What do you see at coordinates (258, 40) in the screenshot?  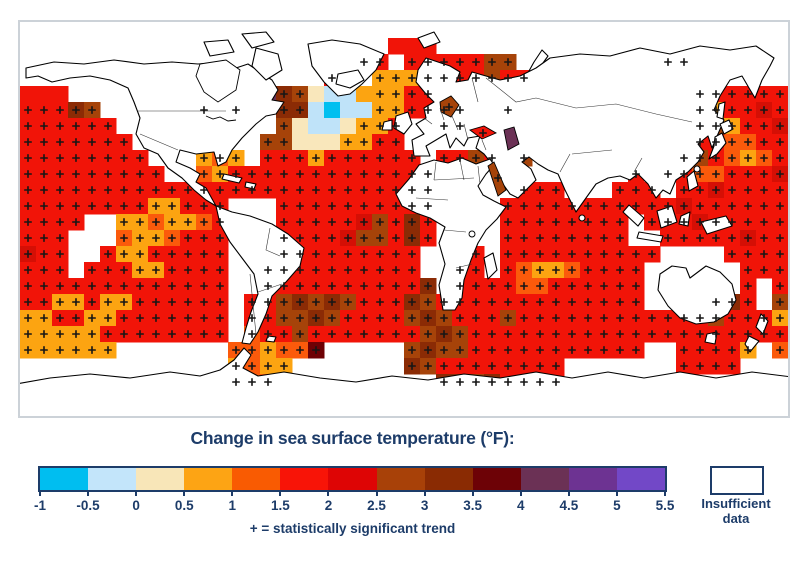 I see `island-ellesmere` at bounding box center [258, 40].